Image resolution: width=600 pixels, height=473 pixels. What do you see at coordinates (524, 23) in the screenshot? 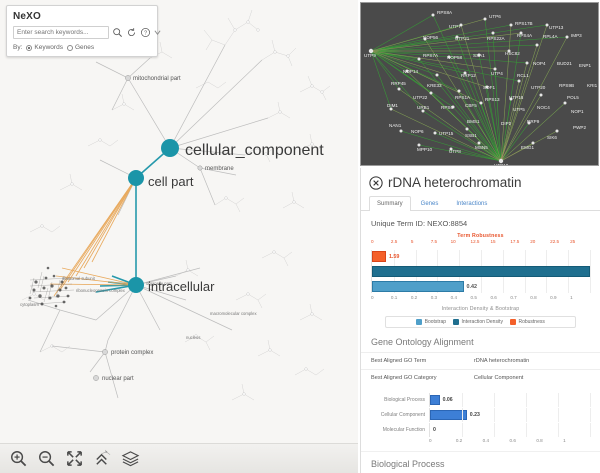
I see `gene-label: RPS17B` at bounding box center [524, 23].